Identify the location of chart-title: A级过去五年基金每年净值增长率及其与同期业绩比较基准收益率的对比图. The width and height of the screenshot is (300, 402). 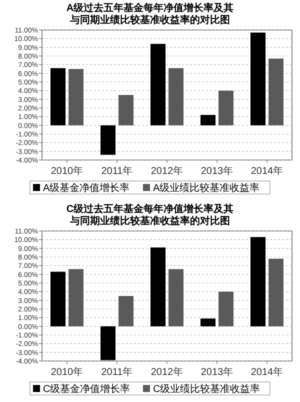
(150, 14).